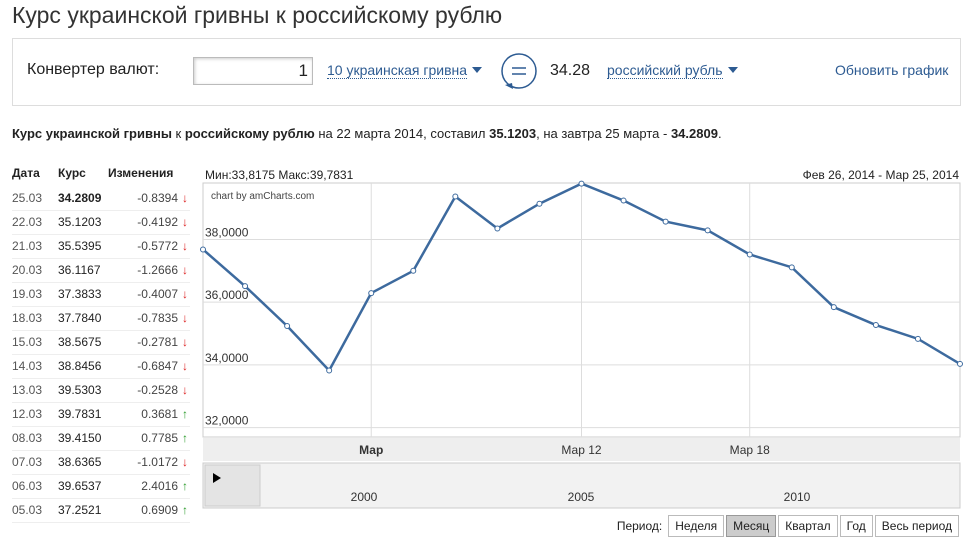 The height and width of the screenshot is (542, 967). I want to click on y-tick-label: 32,0000, so click(227, 421).